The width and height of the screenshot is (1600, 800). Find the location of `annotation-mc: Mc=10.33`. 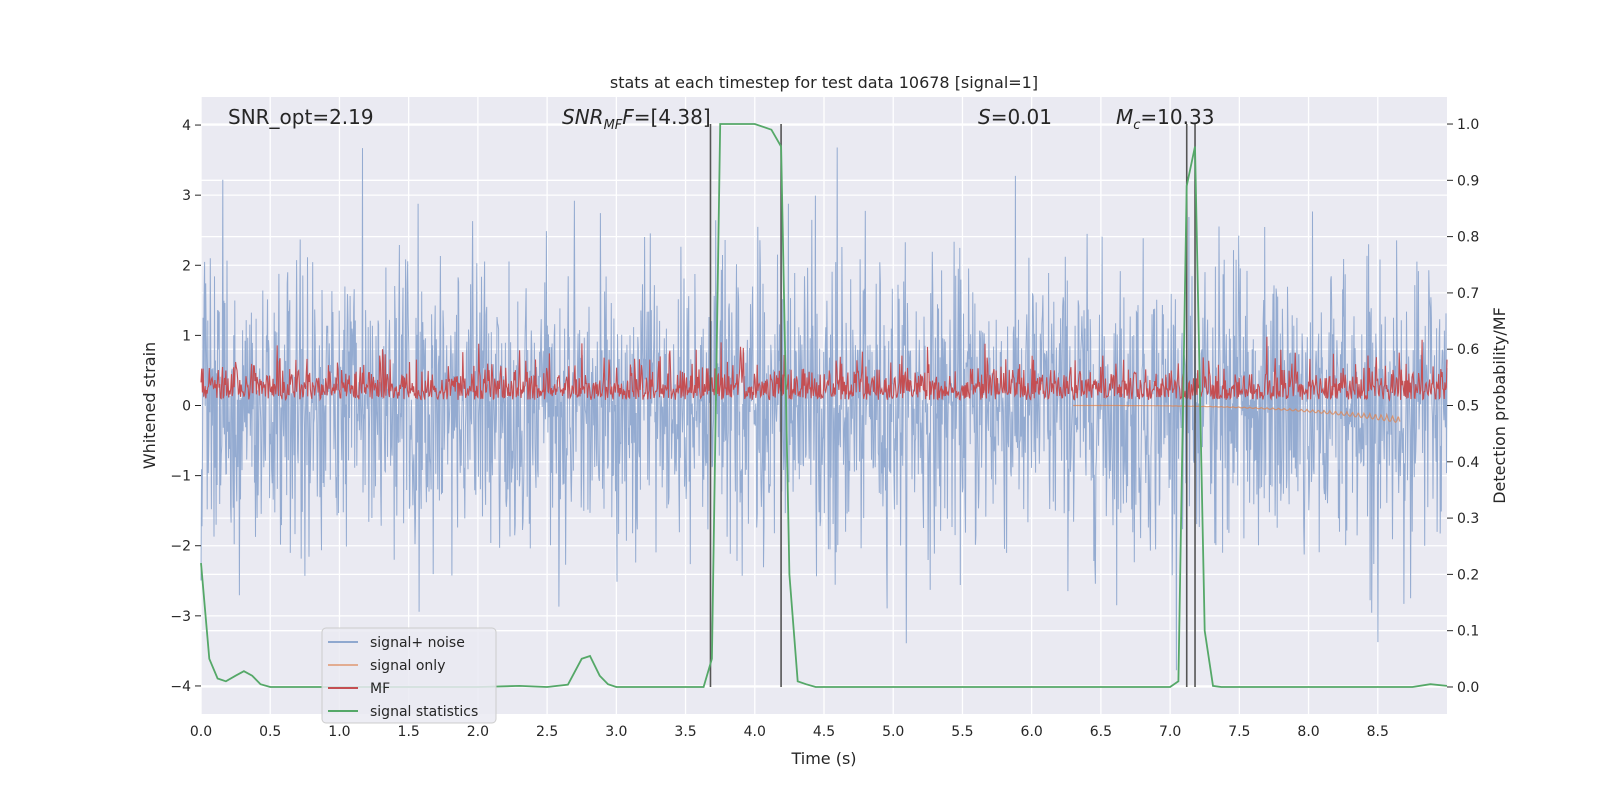

annotation-mc: Mc=10.33 is located at coordinates (1165, 119).